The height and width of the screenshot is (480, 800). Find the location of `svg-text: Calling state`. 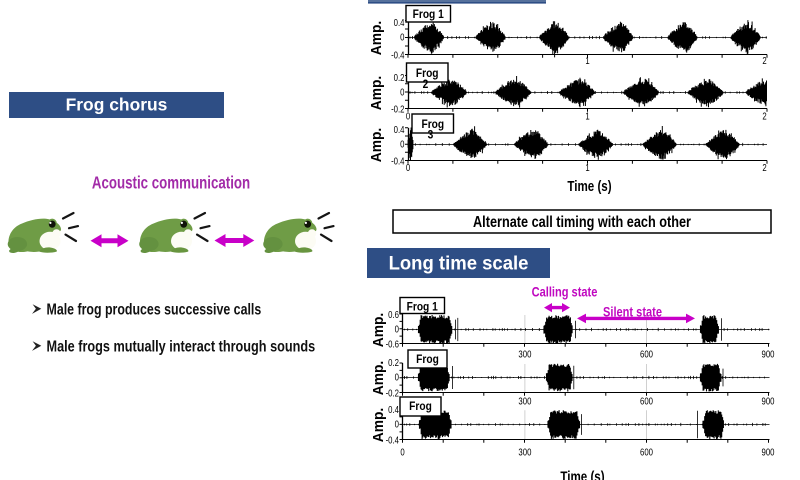

svg-text: Calling state is located at coordinates (565, 291).